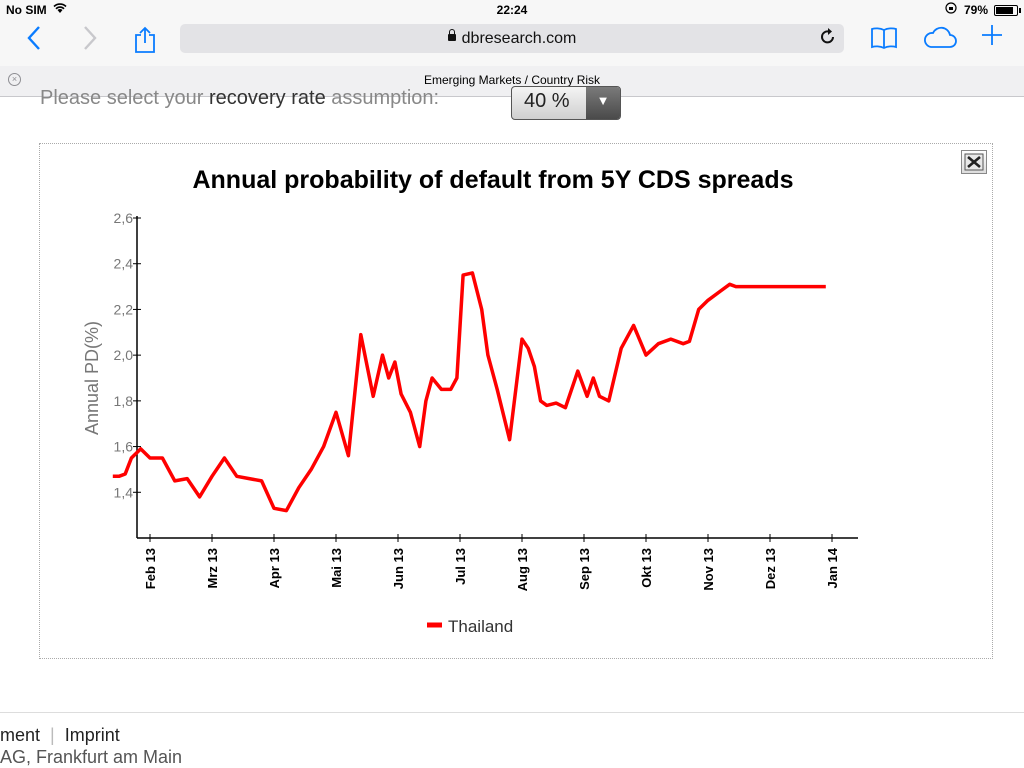 This screenshot has width=1024, height=768. I want to click on rotation-lock-icon, so click(951, 9).